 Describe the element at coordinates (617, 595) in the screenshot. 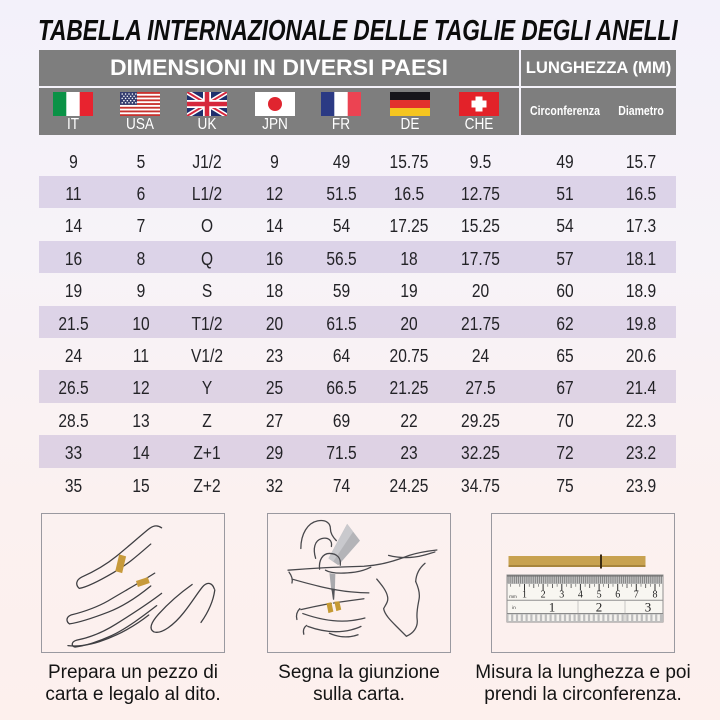

I see `svg-text: 6` at that location.